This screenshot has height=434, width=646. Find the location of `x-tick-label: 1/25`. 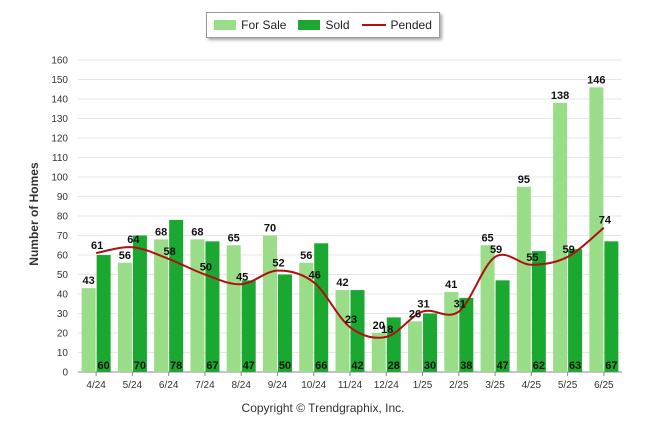

x-tick-label: 1/25 is located at coordinates (423, 385).